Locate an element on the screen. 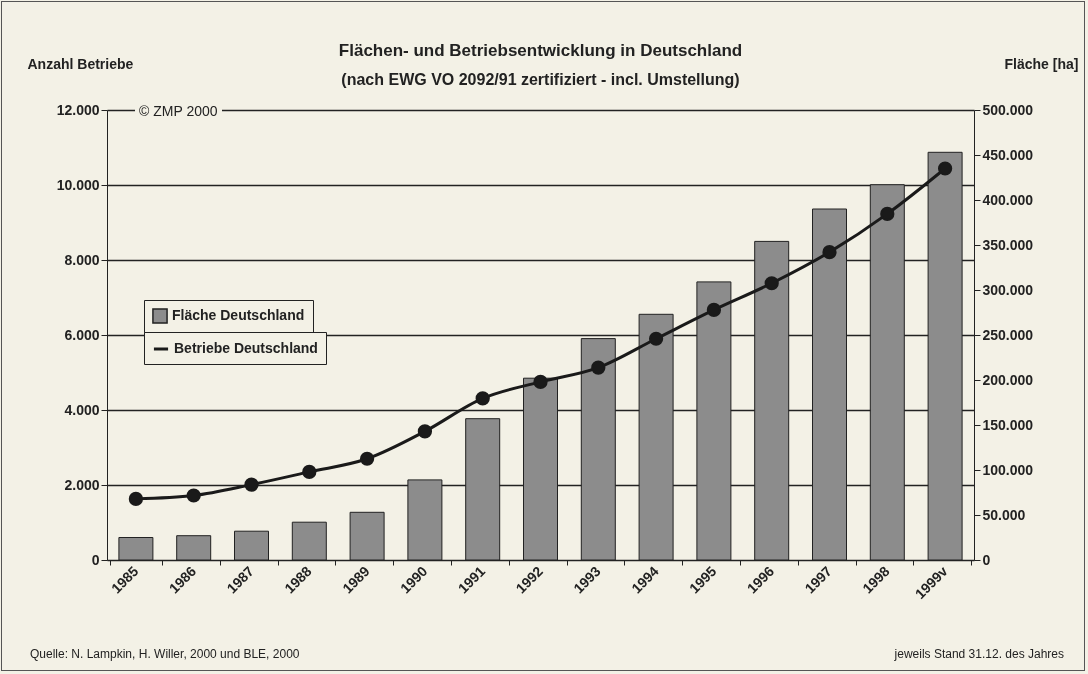  y-tick-label: 12.000 is located at coordinates (78, 109).